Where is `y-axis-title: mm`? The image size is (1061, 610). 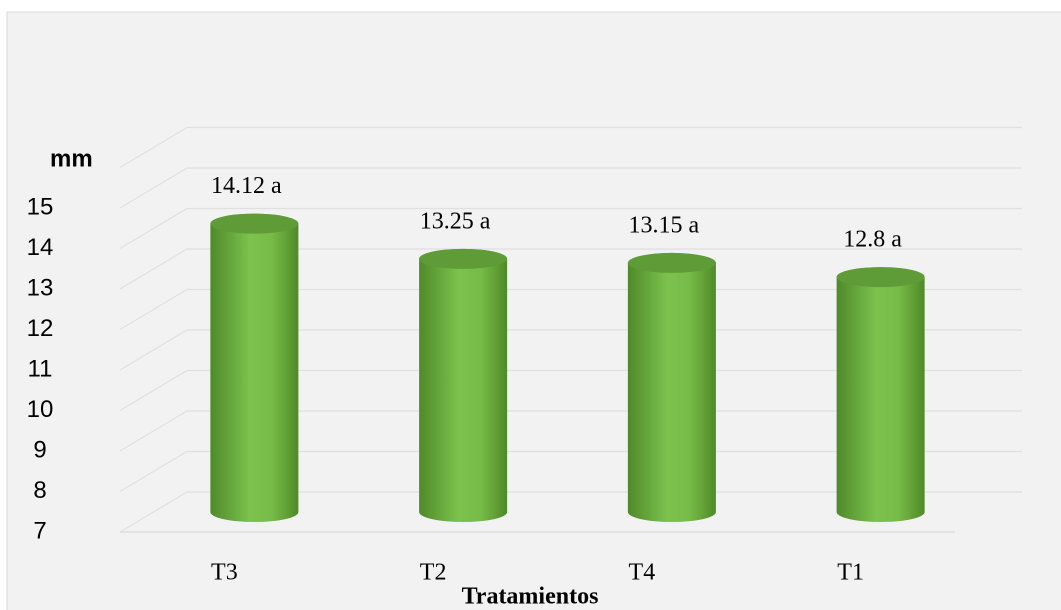 y-axis-title: mm is located at coordinates (71, 158).